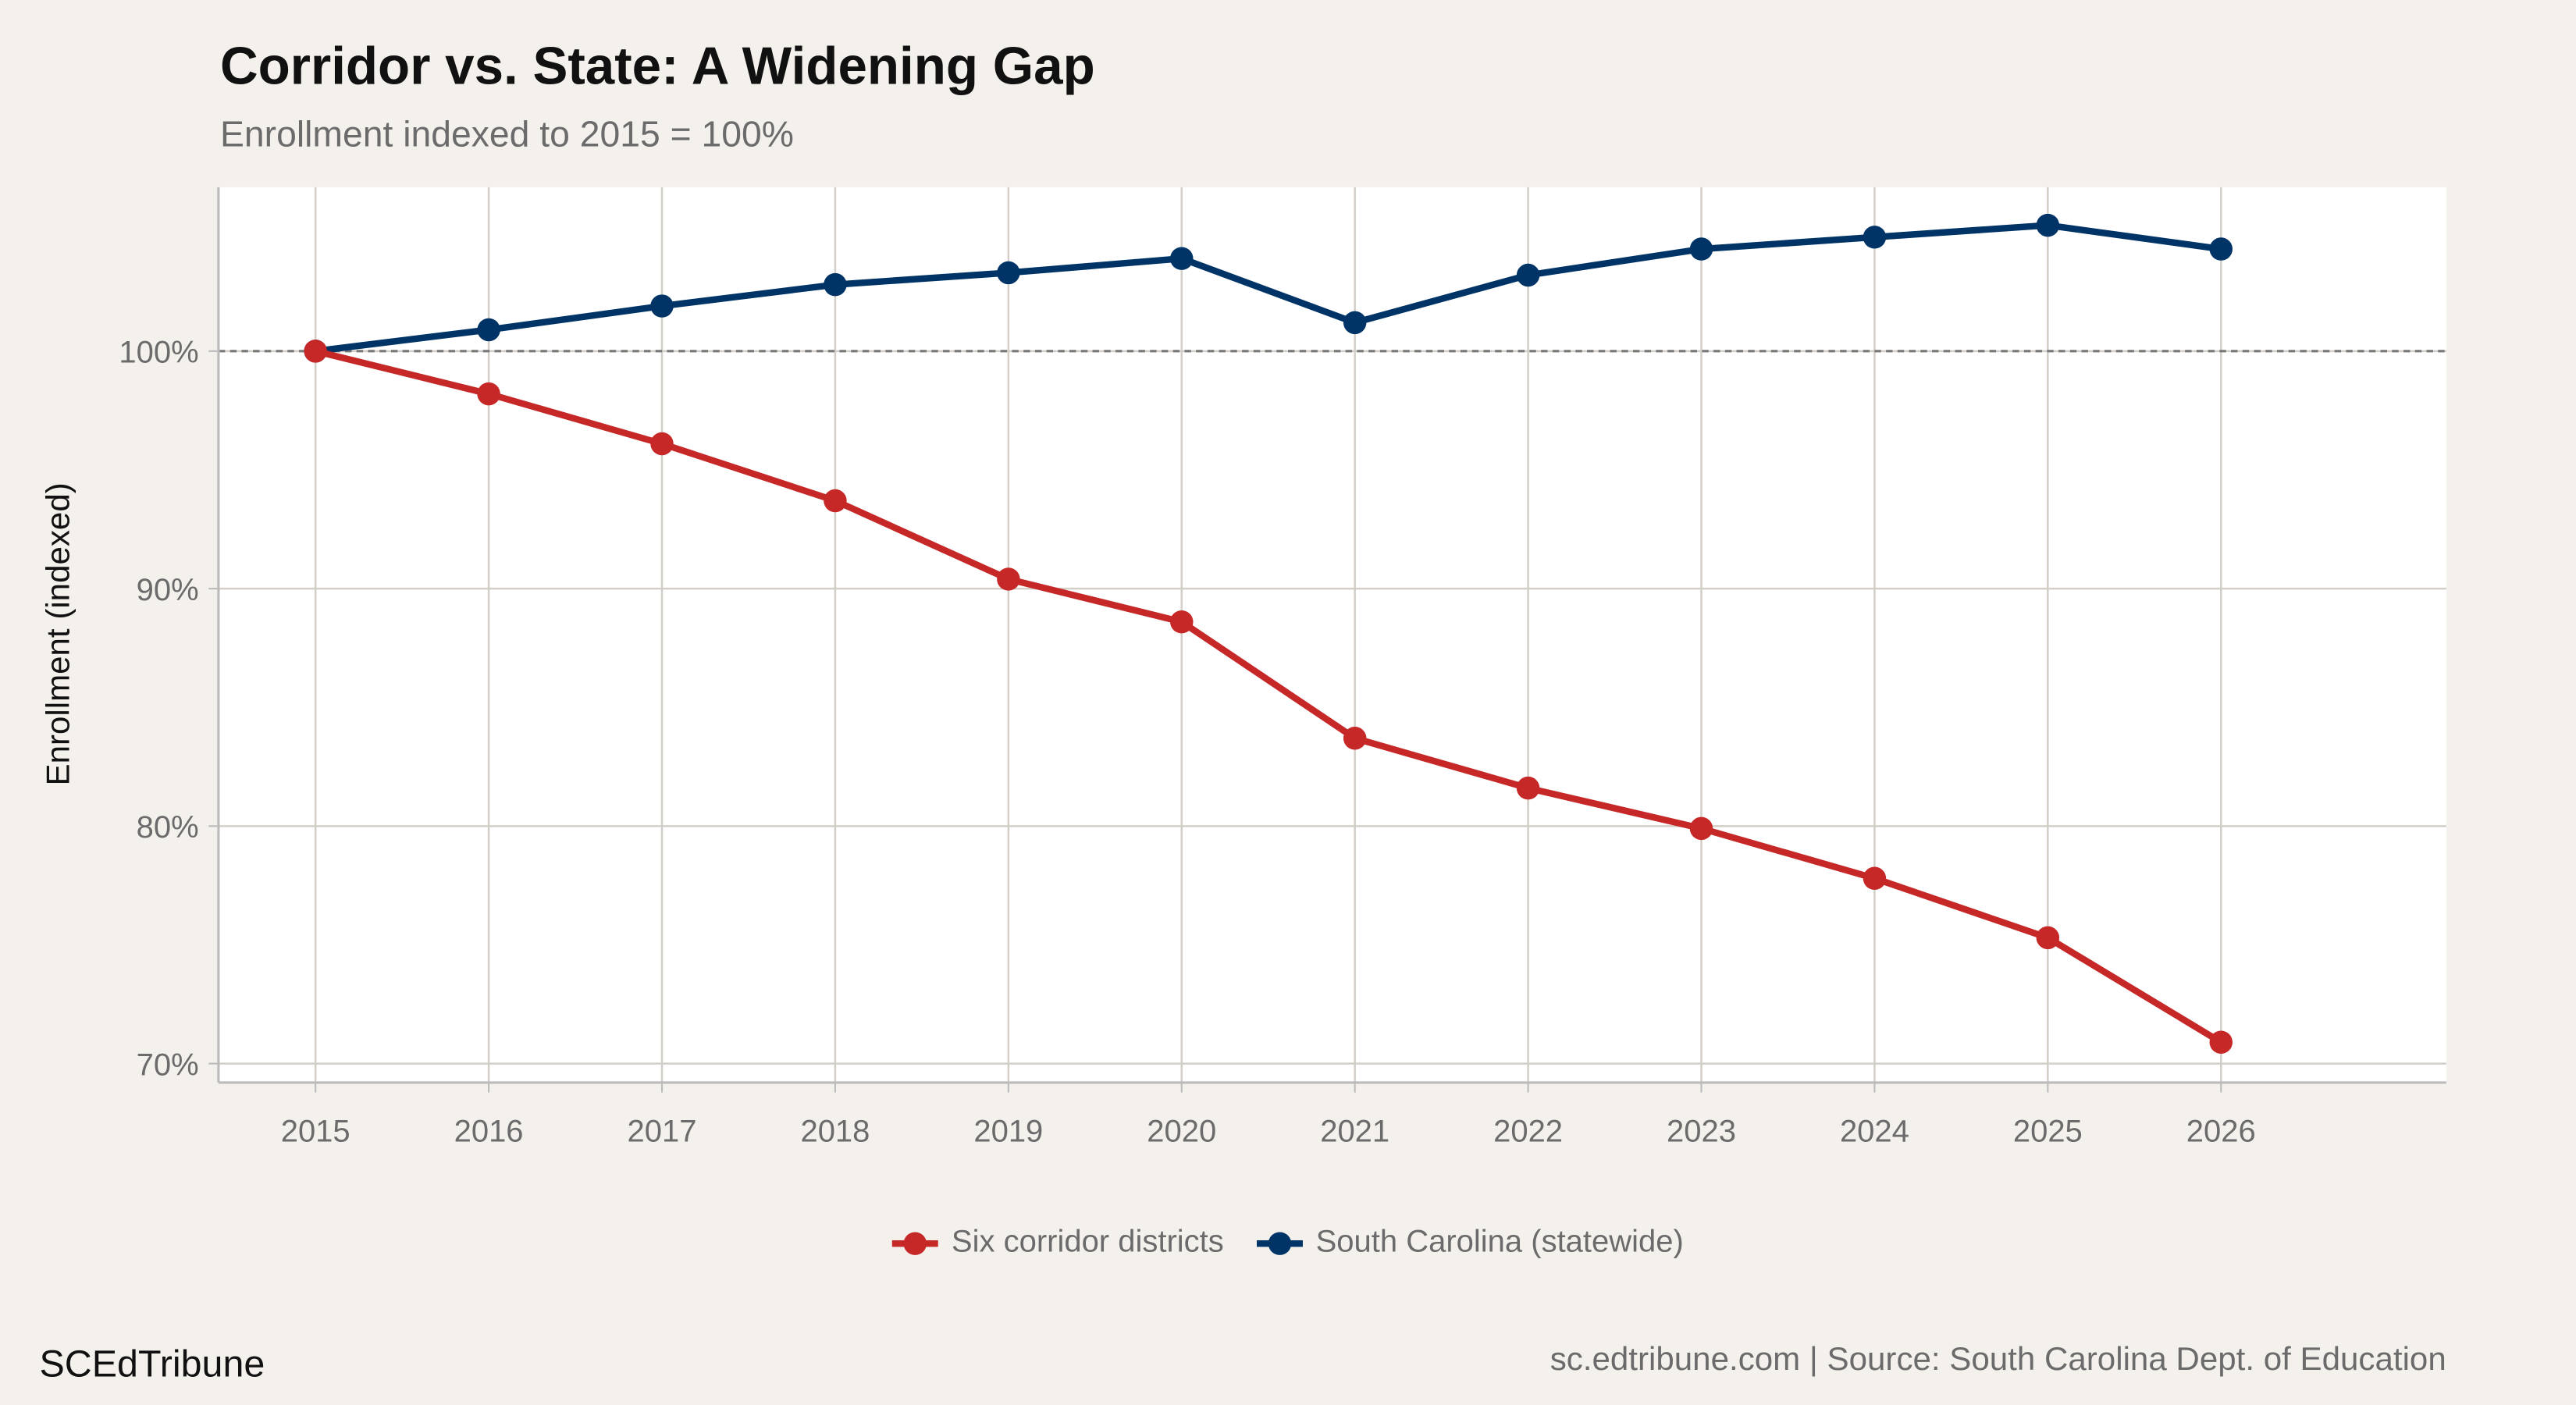 The image size is (2576, 1405). I want to click on legend-item-corridor: Six corridor districts, so click(1058, 1243).